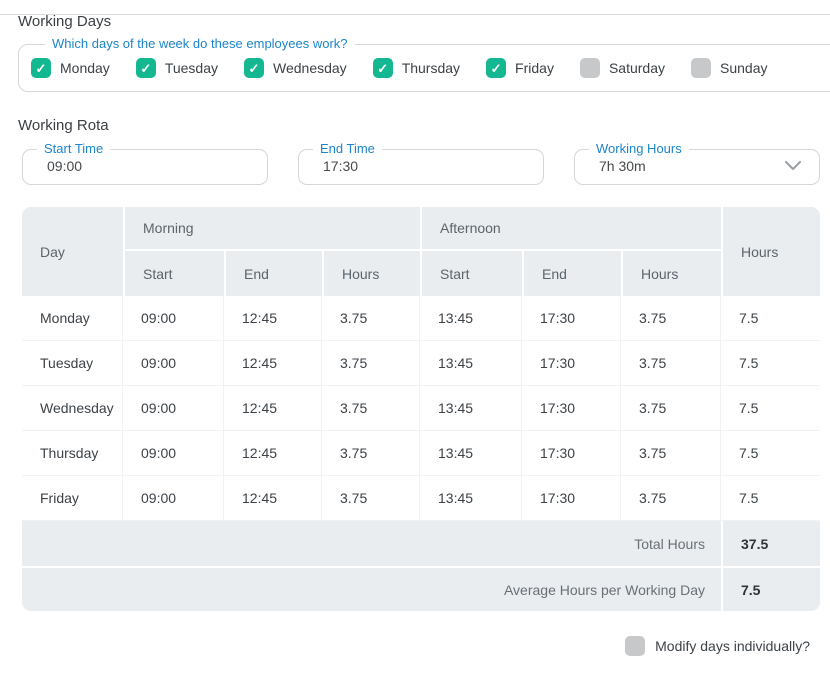 This screenshot has height=698, width=830. What do you see at coordinates (63, 125) in the screenshot?
I see `working-rota-title: Working Rota` at bounding box center [63, 125].